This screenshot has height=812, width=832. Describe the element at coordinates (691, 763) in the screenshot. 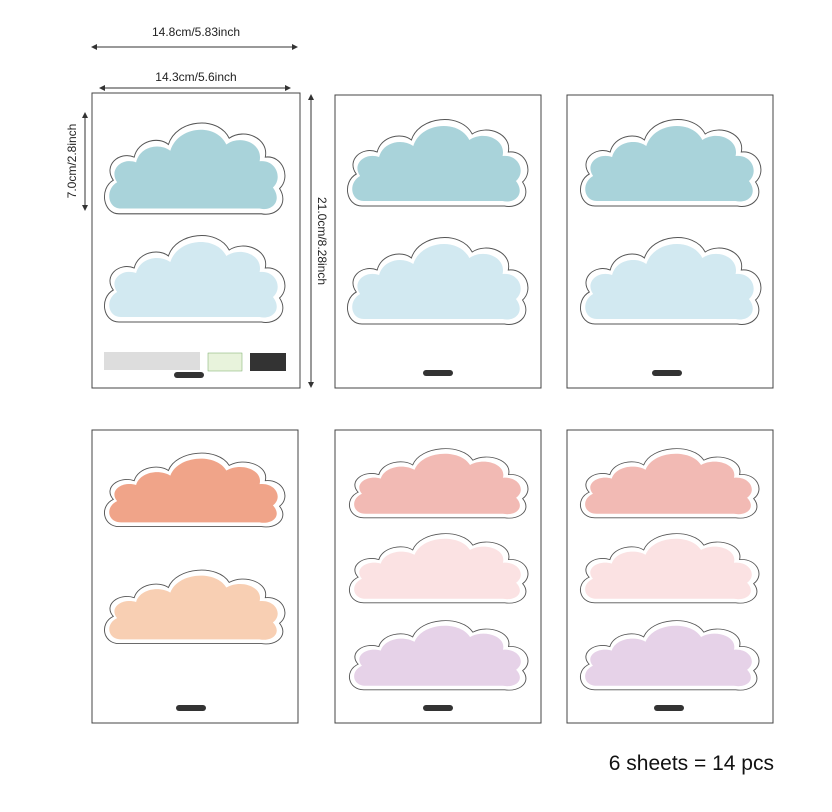

I see `caption: 6 sheets = 14 pcs` at that location.